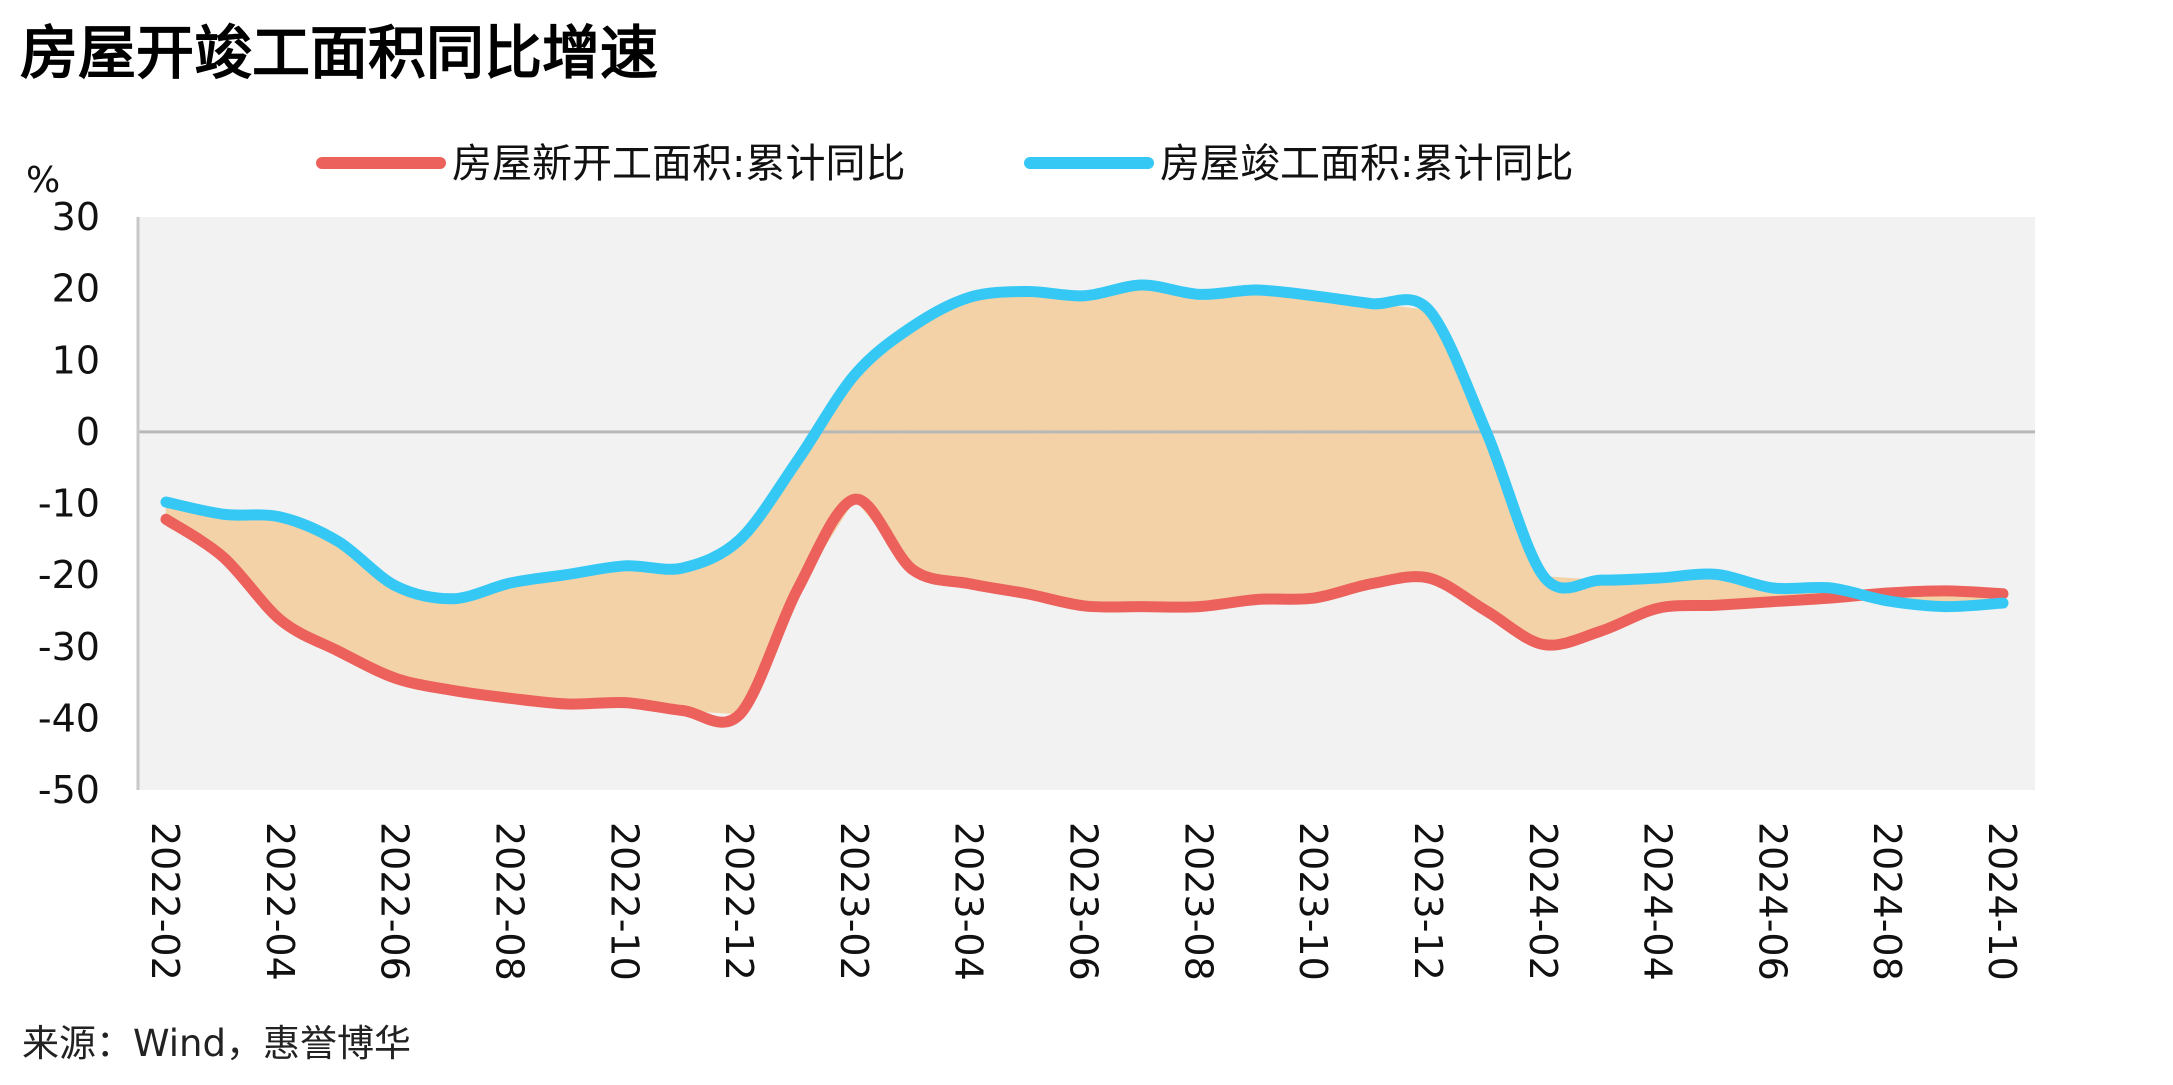 The width and height of the screenshot is (2173, 1085). What do you see at coordinates (1772, 901) in the screenshot?
I see `x-tick-label: 2024-06` at bounding box center [1772, 901].